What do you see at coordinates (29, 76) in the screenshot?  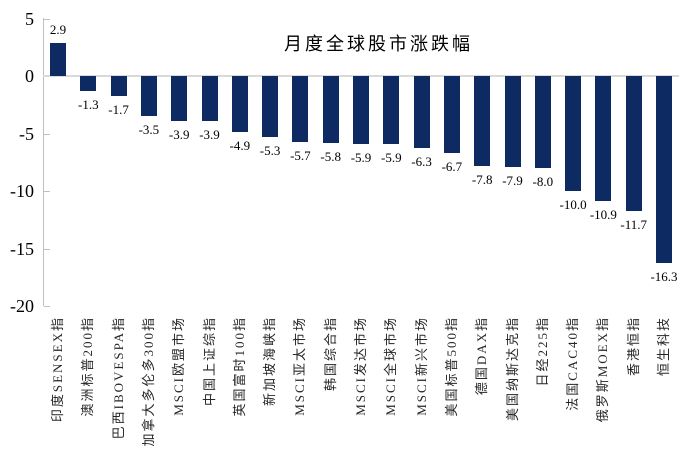 I see `y-axis-tick-label: 0` at bounding box center [29, 76].